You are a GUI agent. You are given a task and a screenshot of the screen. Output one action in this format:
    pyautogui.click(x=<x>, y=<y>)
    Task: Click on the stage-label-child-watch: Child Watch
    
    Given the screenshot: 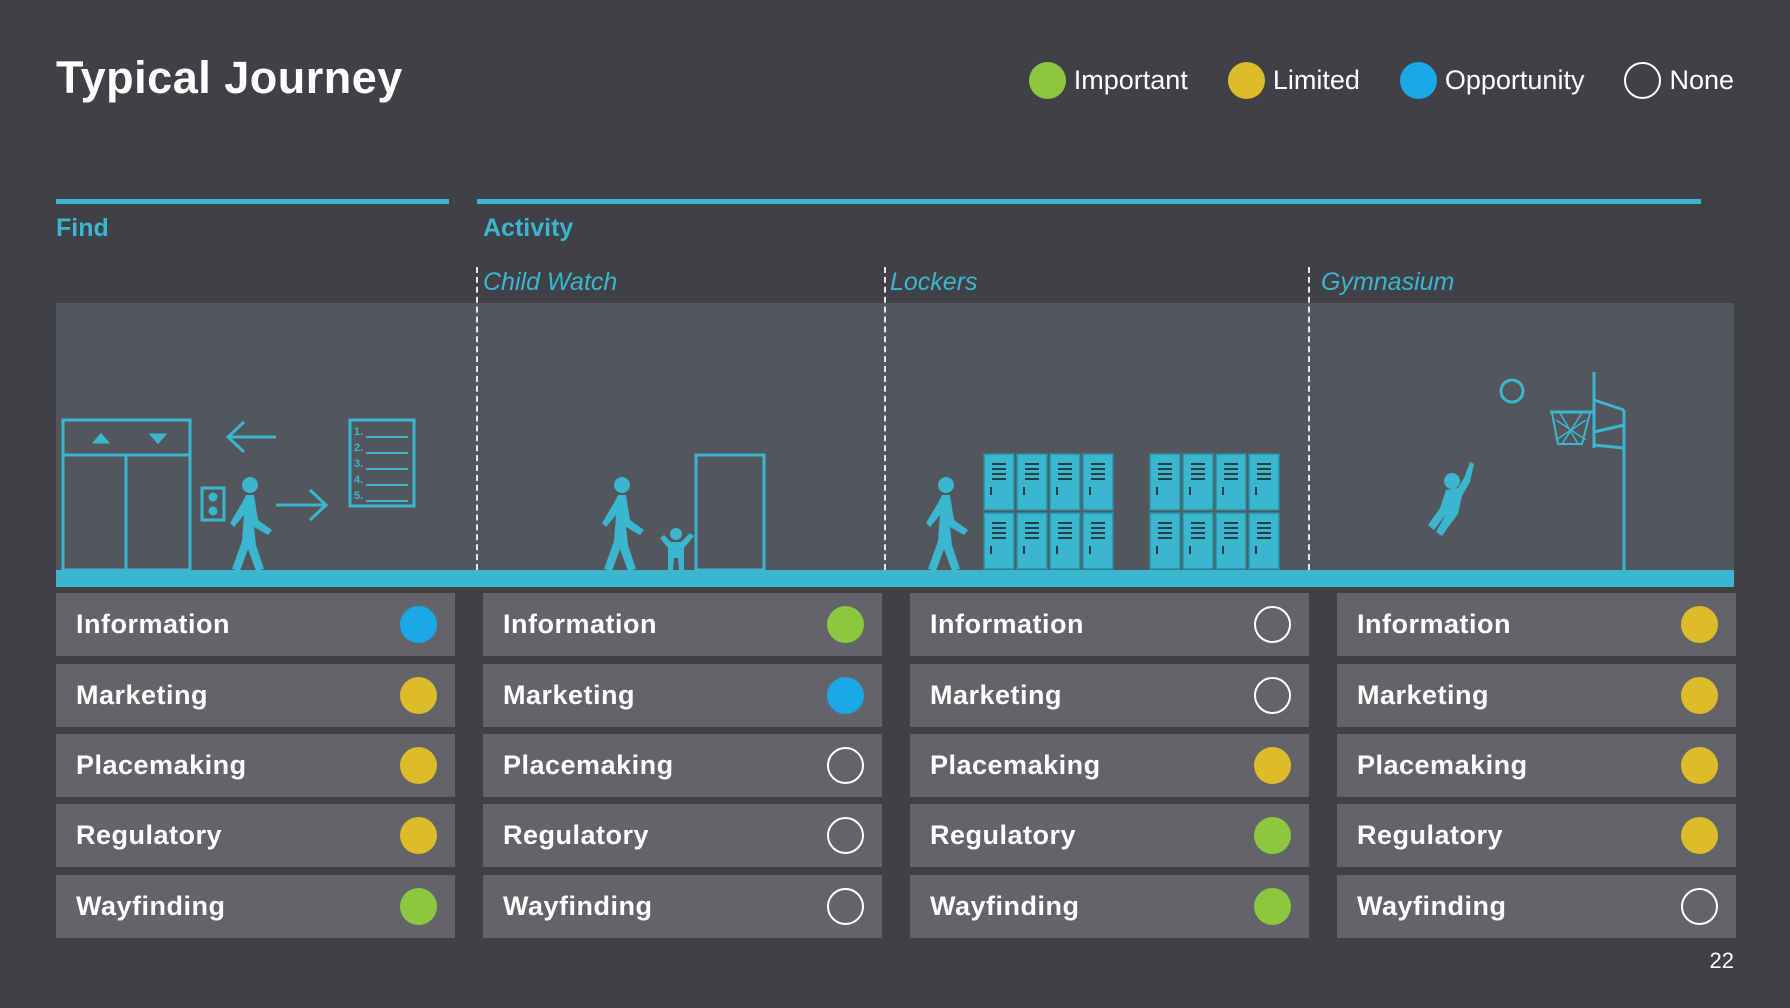 What is the action you would take?
    pyautogui.click(x=550, y=282)
    